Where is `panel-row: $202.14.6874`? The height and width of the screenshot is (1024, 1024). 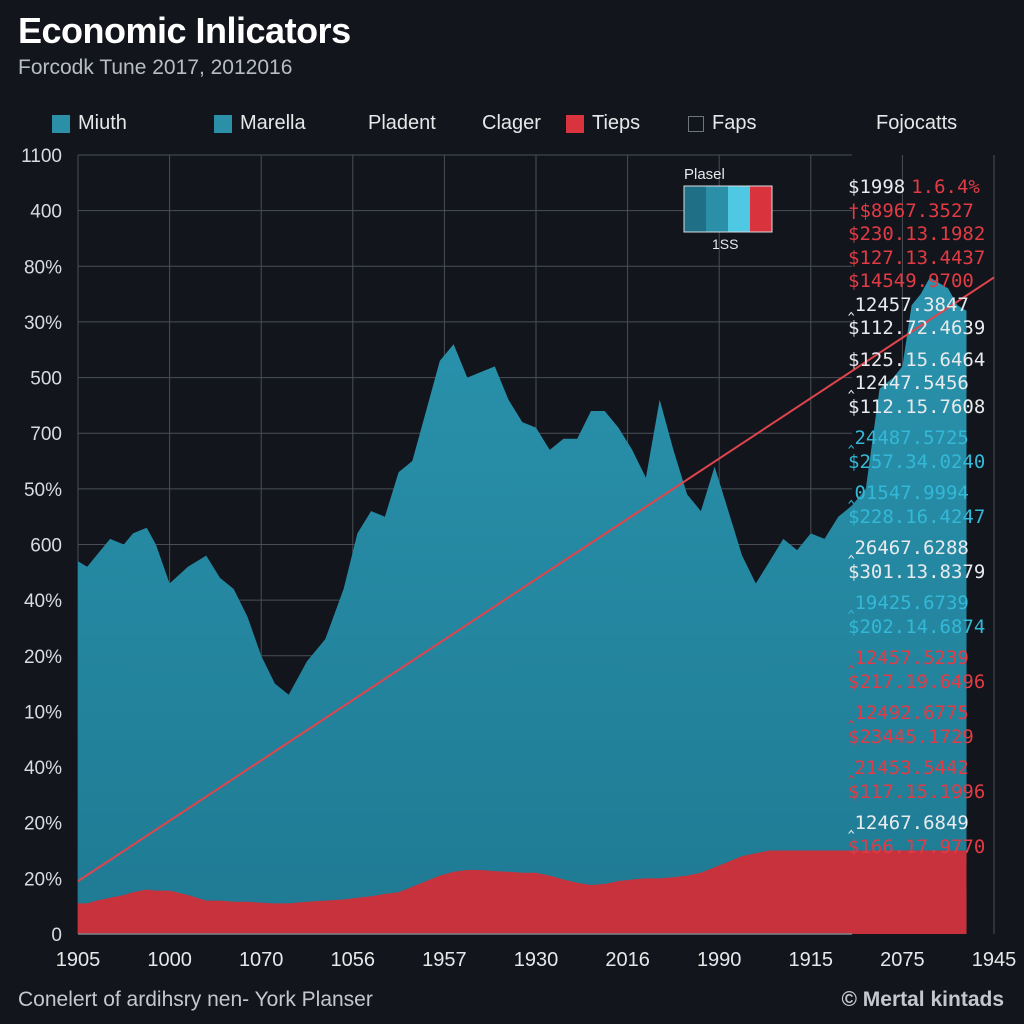 panel-row: $202.14.6874 is located at coordinates (933, 628).